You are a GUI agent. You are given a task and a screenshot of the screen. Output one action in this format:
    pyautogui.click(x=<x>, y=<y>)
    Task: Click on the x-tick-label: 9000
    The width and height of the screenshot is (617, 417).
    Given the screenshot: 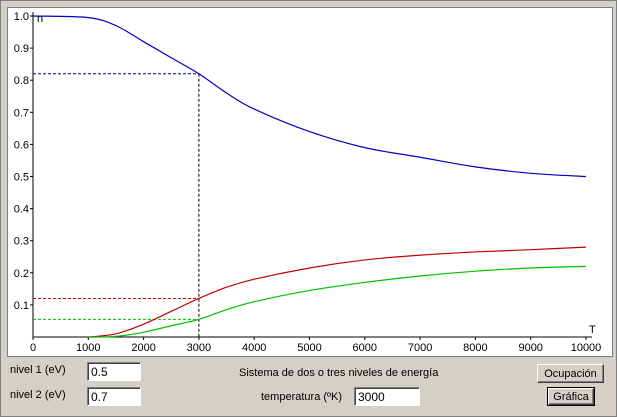 What is the action you would take?
    pyautogui.click(x=530, y=348)
    